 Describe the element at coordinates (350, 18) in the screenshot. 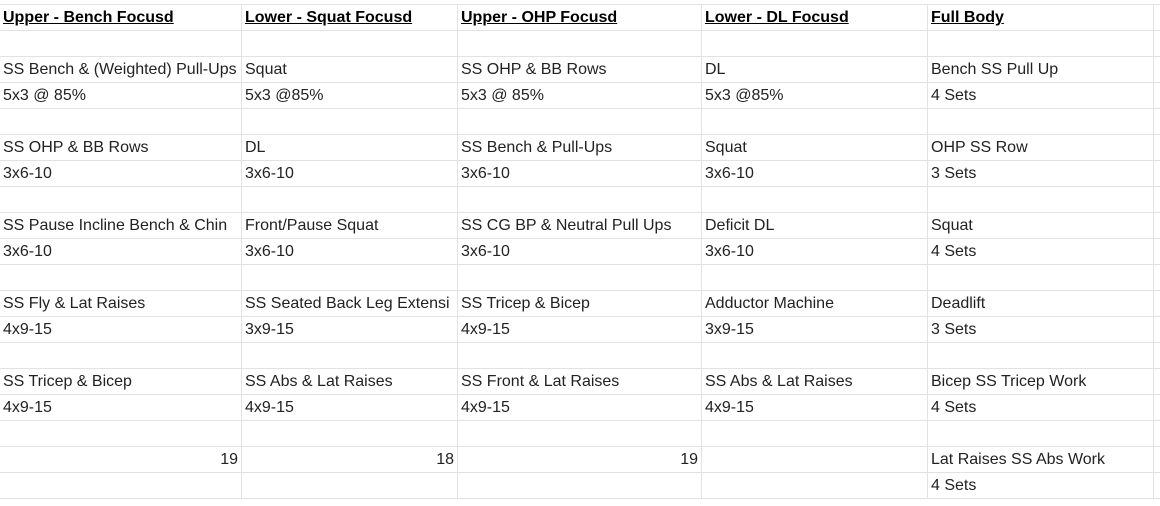

I see `column-header: Lower - Squat Focusd` at that location.